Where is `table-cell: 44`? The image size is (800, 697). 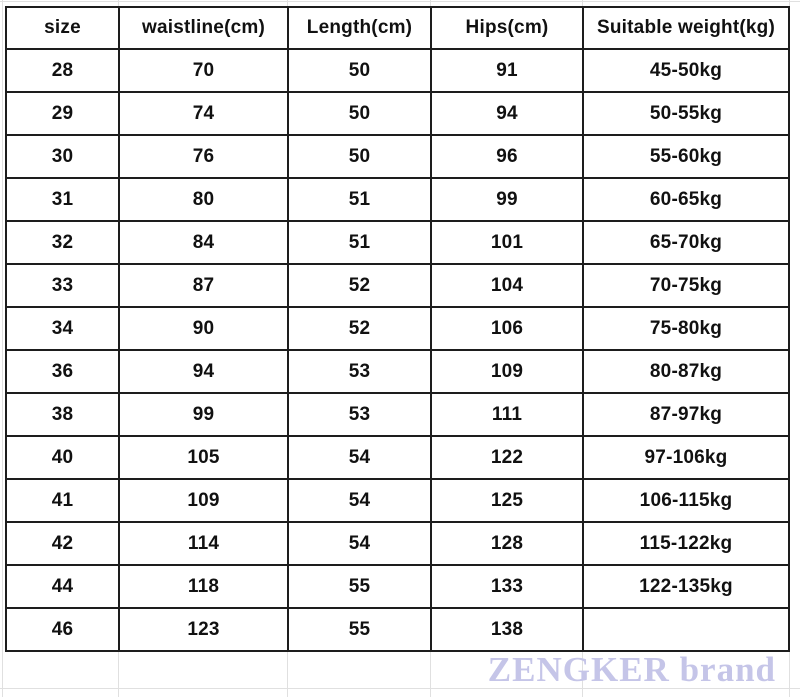 table-cell: 44 is located at coordinates (62, 586).